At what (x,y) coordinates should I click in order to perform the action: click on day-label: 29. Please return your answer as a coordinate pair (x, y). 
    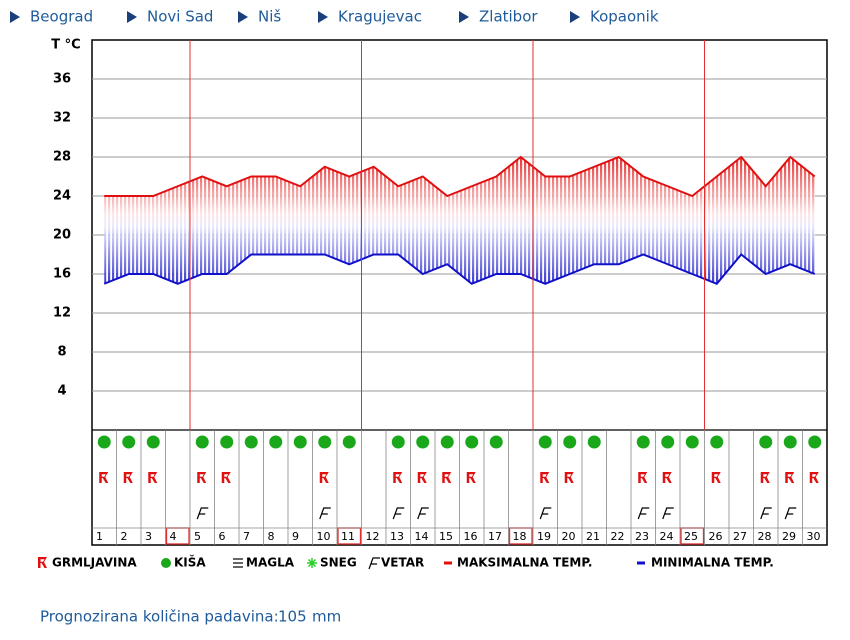
    Looking at the image, I should click on (789, 536).